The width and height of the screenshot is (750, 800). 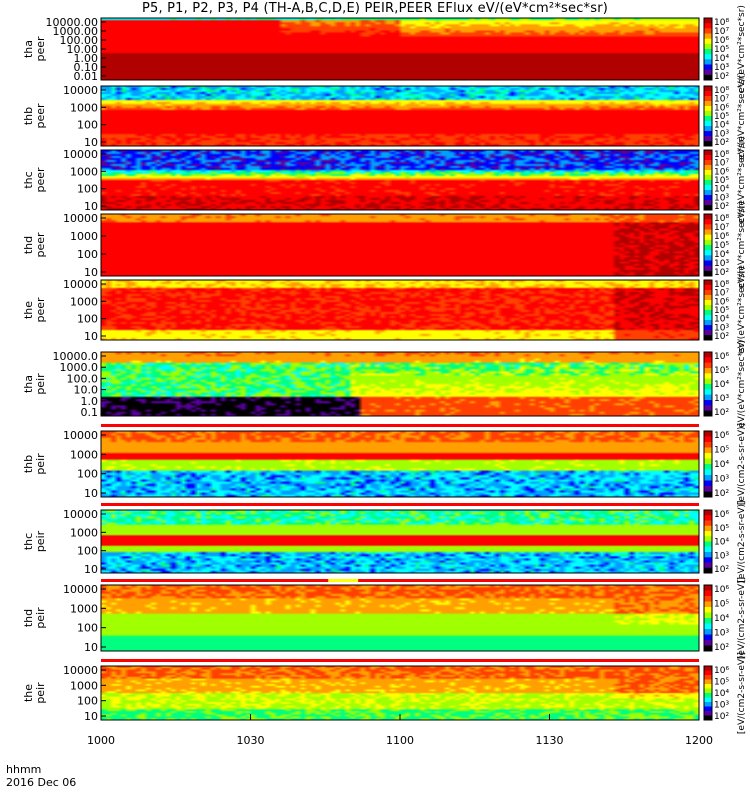 I want to click on colorbar-tick-label: 10⁸, so click(x=721, y=285).